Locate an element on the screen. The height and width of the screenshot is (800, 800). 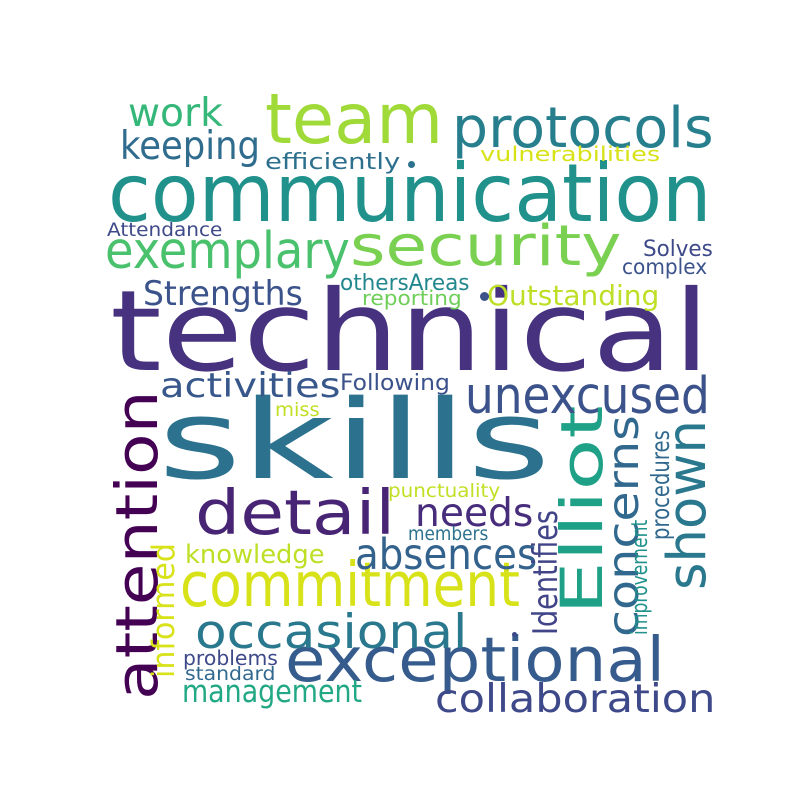
word-commitment: commitment is located at coordinates (350, 585).